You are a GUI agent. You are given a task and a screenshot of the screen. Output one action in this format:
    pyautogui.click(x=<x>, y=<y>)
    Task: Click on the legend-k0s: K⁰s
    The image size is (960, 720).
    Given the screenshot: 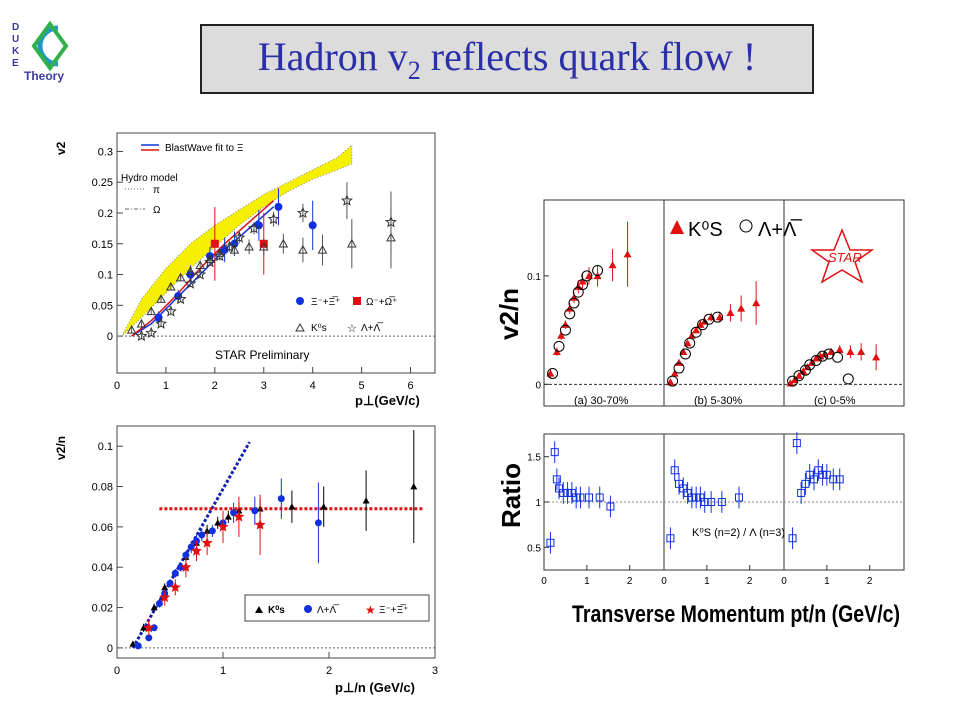 What is the action you would take?
    pyautogui.click(x=319, y=328)
    